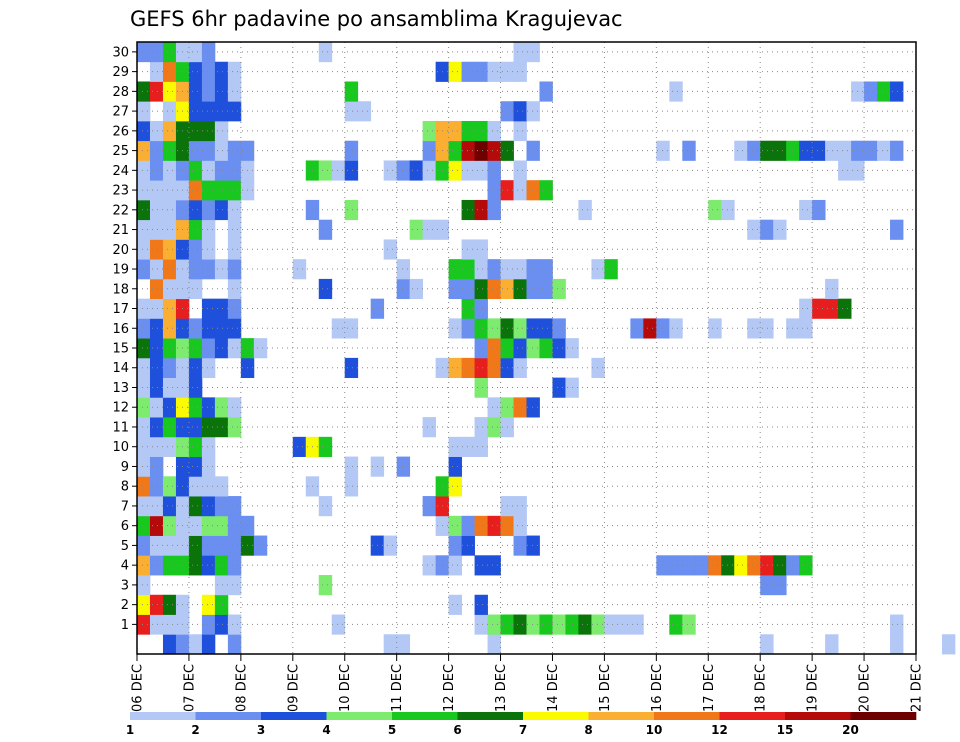 This screenshot has height=742, width=960. I want to click on y-tick-label: 6, so click(125, 526).